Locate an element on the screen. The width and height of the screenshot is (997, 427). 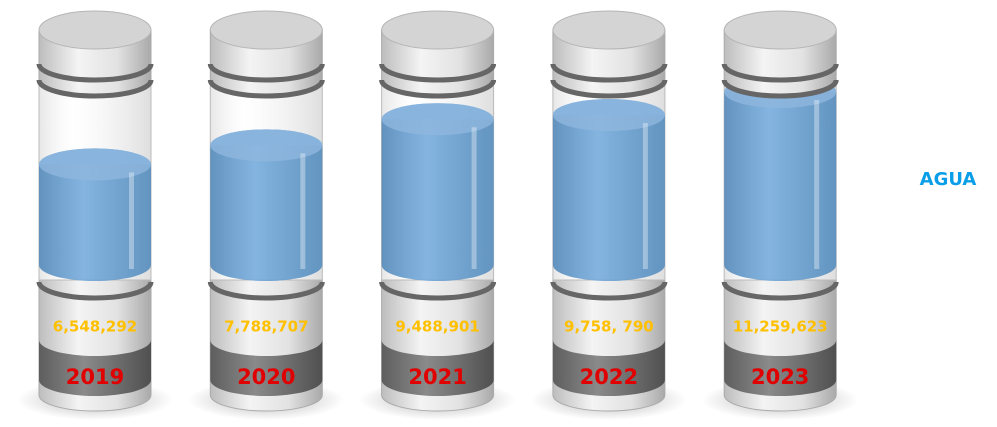
category-label: 2023 is located at coordinates (780, 377).